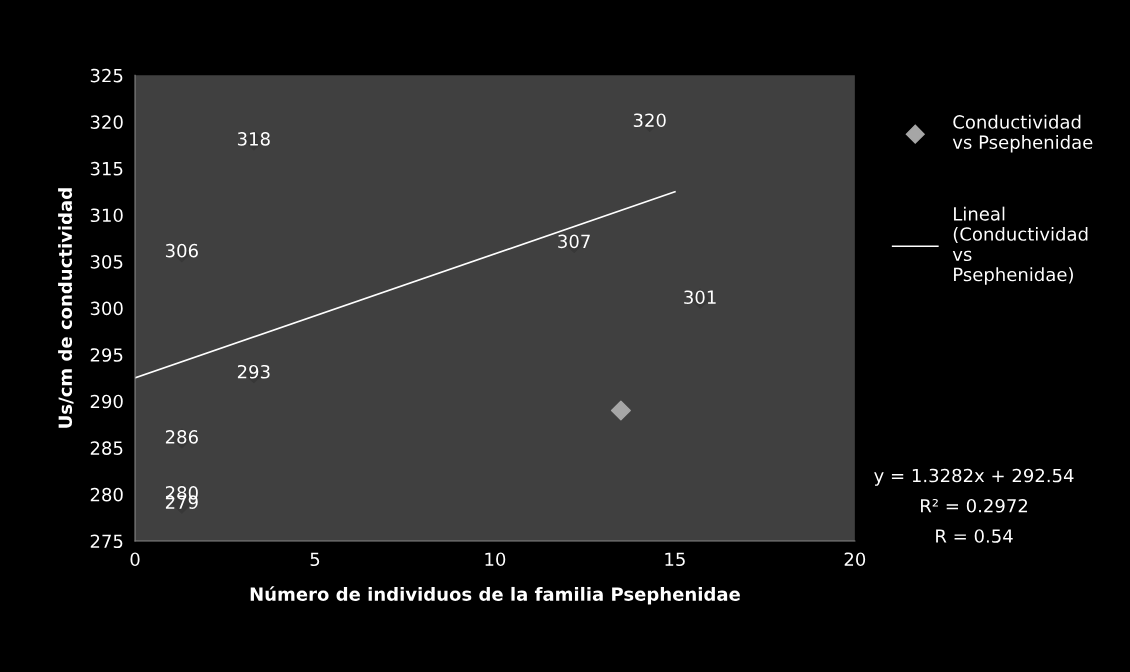 Image resolution: width=1130 pixels, height=672 pixels. What do you see at coordinates (181, 437) in the screenshot?
I see `data-label: 286` at bounding box center [181, 437].